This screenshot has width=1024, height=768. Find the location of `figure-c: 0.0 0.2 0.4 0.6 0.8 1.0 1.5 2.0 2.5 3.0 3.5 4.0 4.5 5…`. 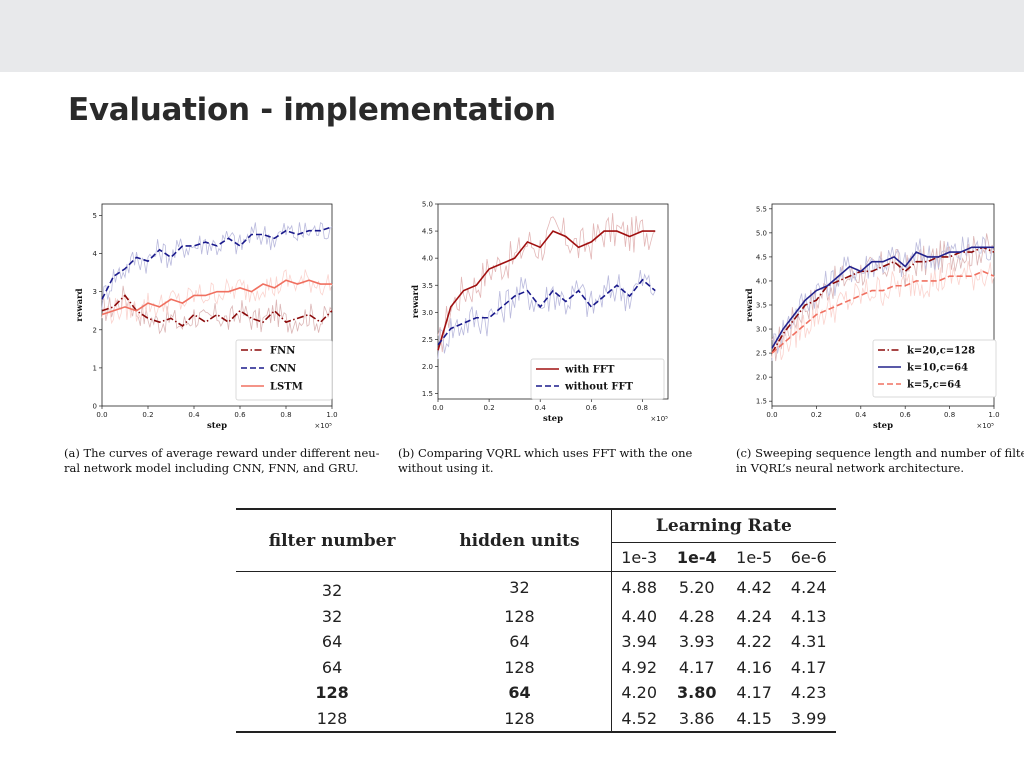

figure-c: 0.0 0.2 0.4 0.6 0.8 1.0 1.5 2.0 2.5 3.0 3.5 4.0 4.5 5… is located at coordinates (880, 315).